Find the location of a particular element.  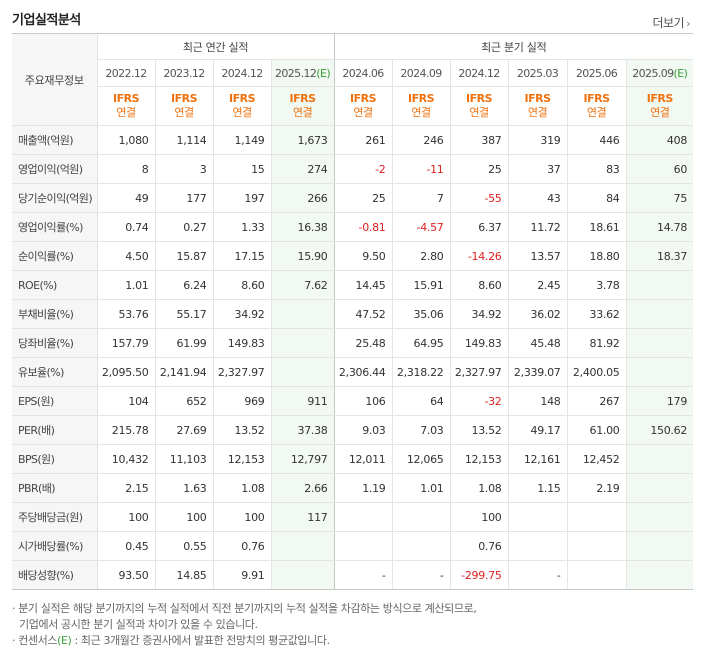

table-cell: 0.76 is located at coordinates (241, 546).